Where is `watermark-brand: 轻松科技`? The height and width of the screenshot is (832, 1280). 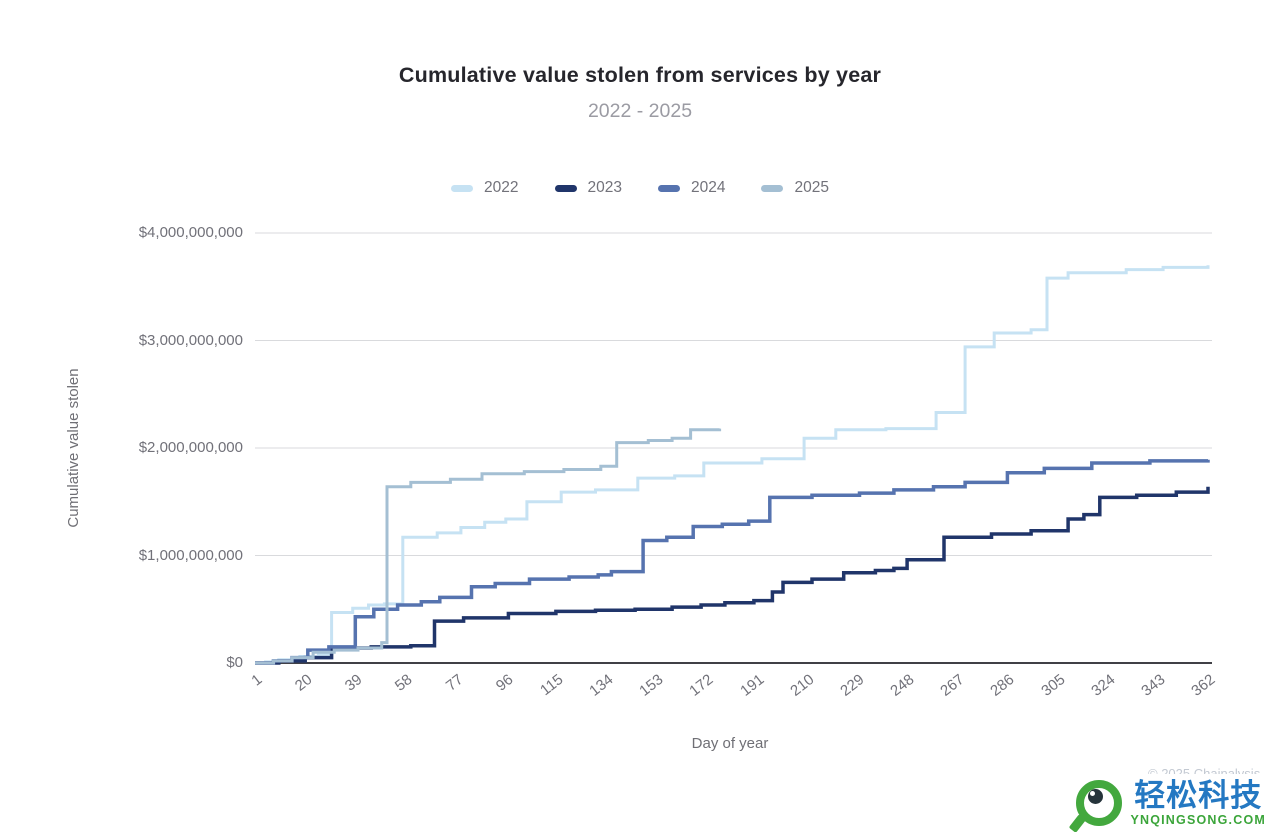 watermark-brand: 轻松科技 is located at coordinates (1198, 795).